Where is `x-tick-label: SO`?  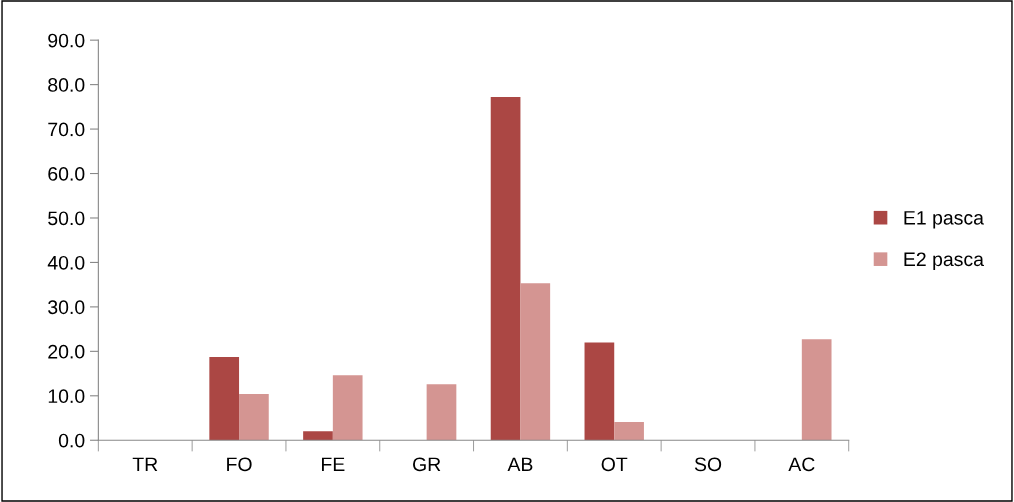 x-tick-label: SO is located at coordinates (708, 464).